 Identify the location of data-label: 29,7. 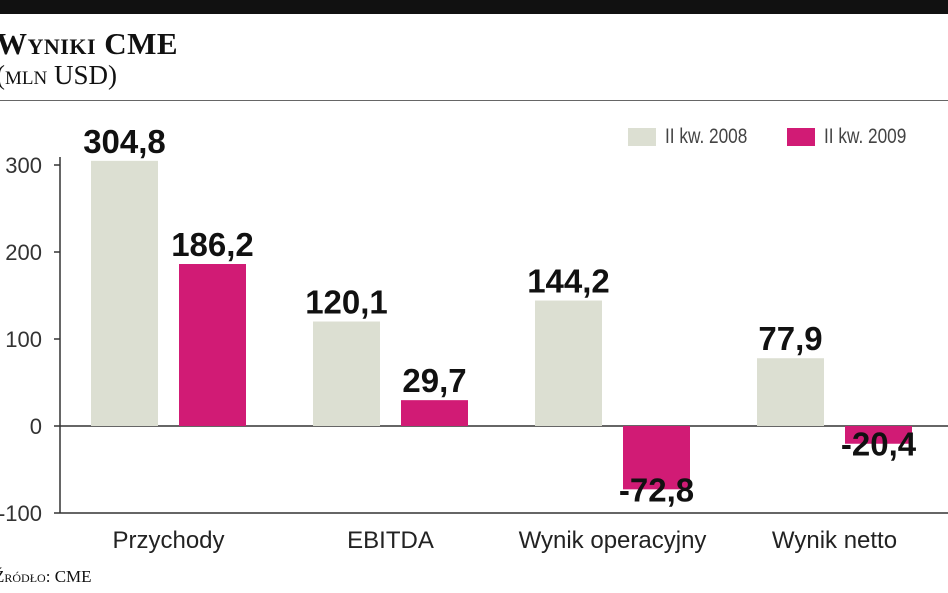
(434, 380).